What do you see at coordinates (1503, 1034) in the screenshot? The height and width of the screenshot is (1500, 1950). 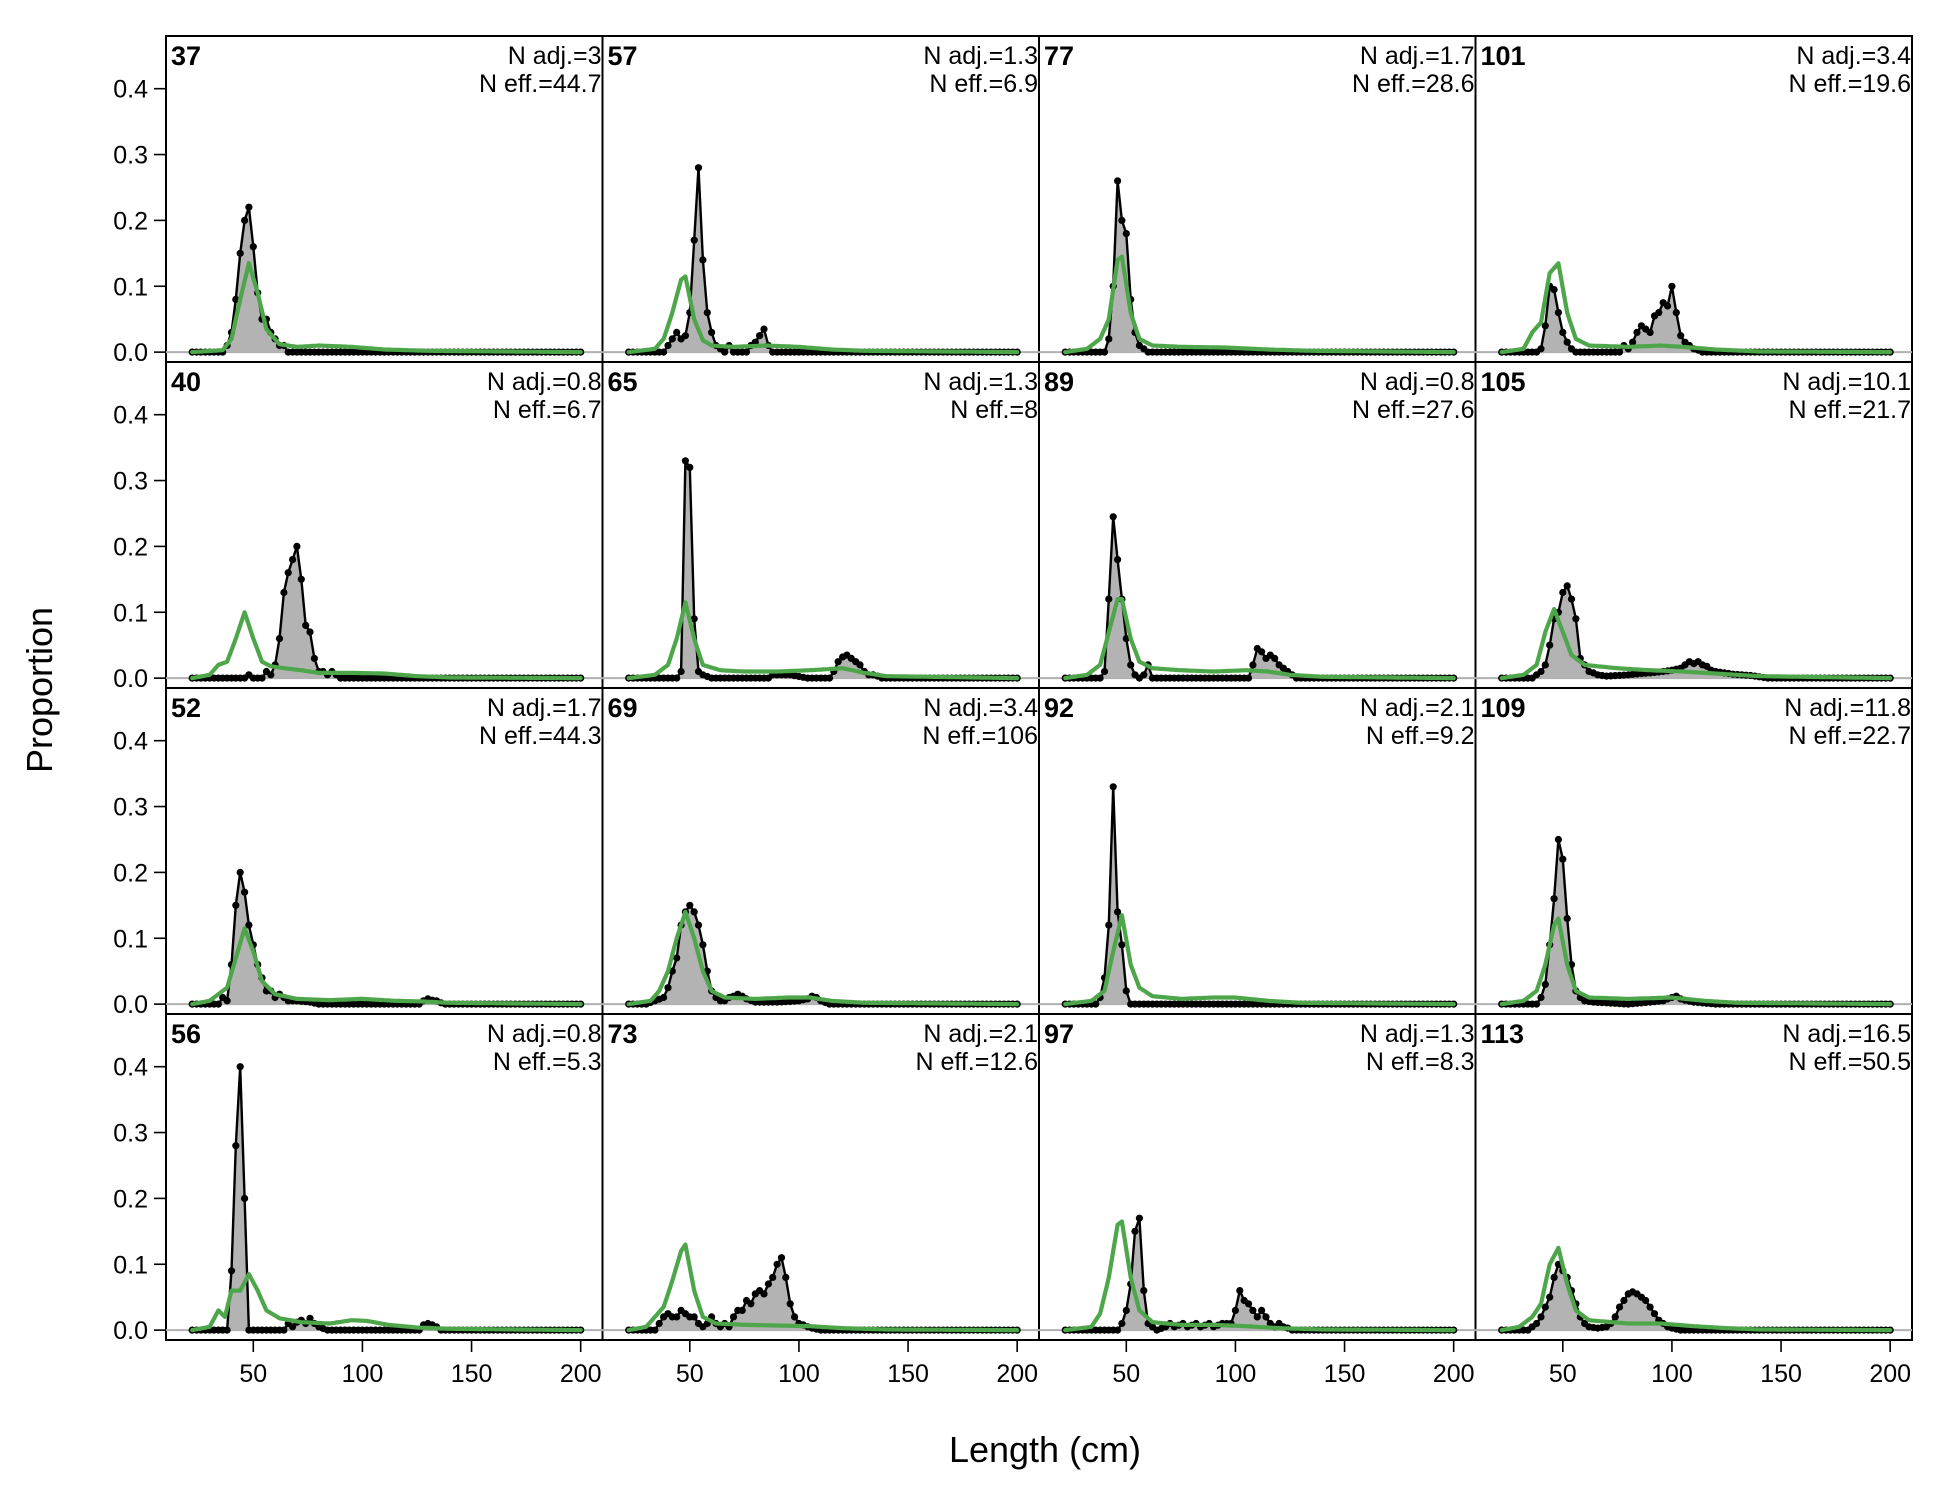 I see `panel-label: 113` at bounding box center [1503, 1034].